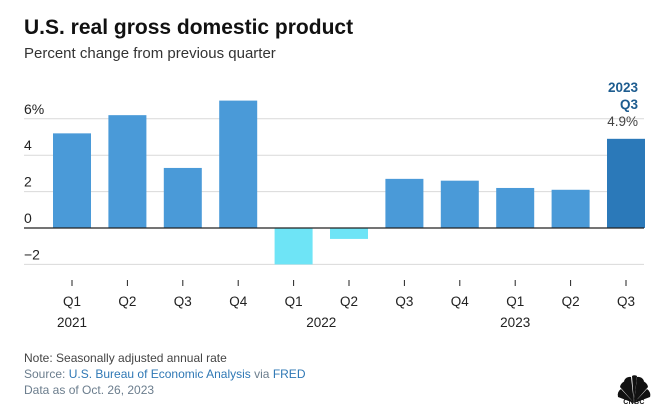 This screenshot has height=419, width=660. I want to click on source-mid: via, so click(261, 374).